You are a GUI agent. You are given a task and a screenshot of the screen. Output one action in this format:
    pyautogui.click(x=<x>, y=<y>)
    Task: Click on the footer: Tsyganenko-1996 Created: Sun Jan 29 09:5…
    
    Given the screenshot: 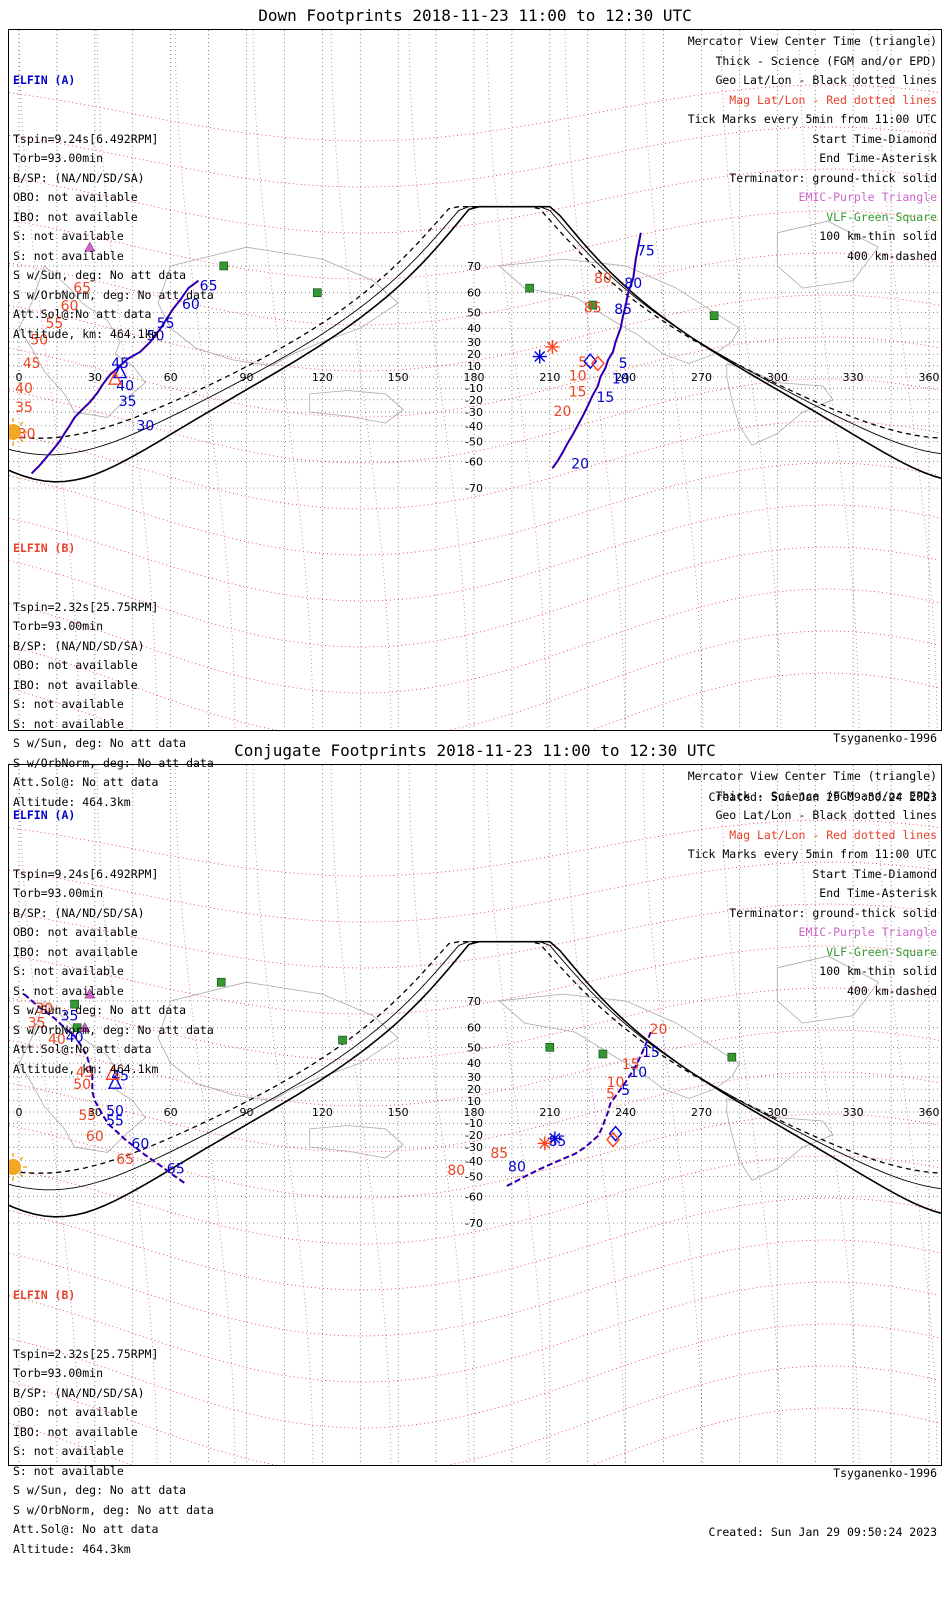 What is the action you would take?
    pyautogui.click(x=823, y=1503)
    